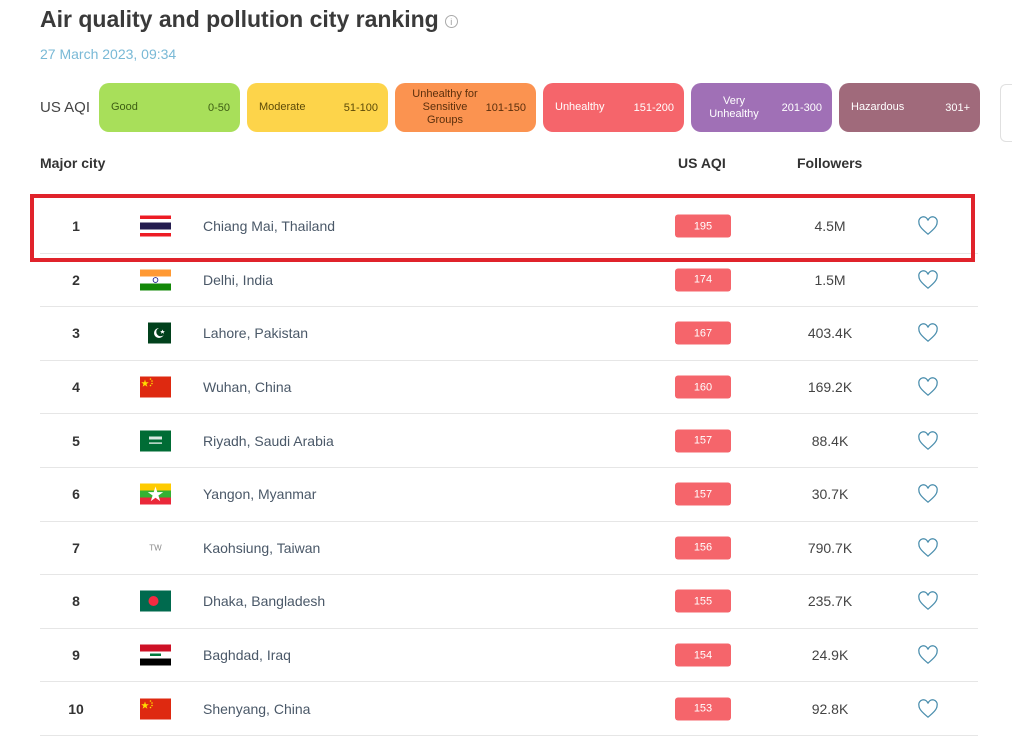 This screenshot has width=1012, height=736. Describe the element at coordinates (262, 547) in the screenshot. I see `city-link: Kaohsiung, Taiwan` at that location.